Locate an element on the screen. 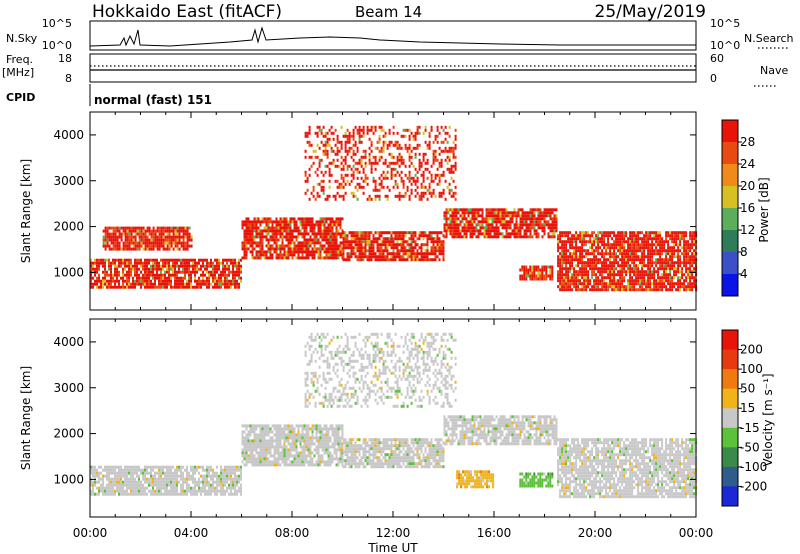 Image resolution: width=800 pixels, height=554 pixels. nave-tick-low: 0 is located at coordinates (713, 78).